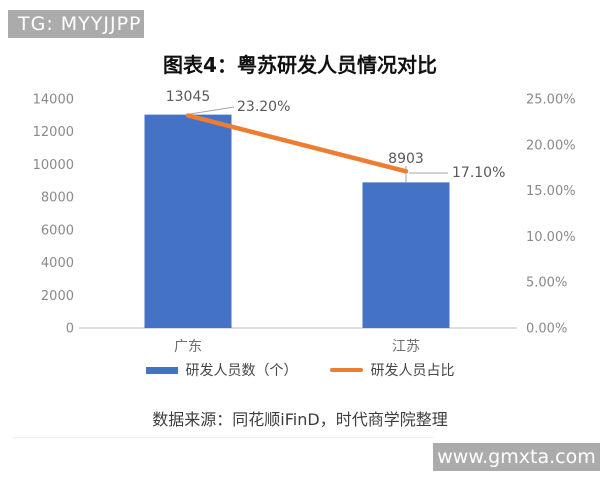 The width and height of the screenshot is (600, 480). What do you see at coordinates (297, 143) in the screenshot?
I see `line-series` at bounding box center [297, 143].